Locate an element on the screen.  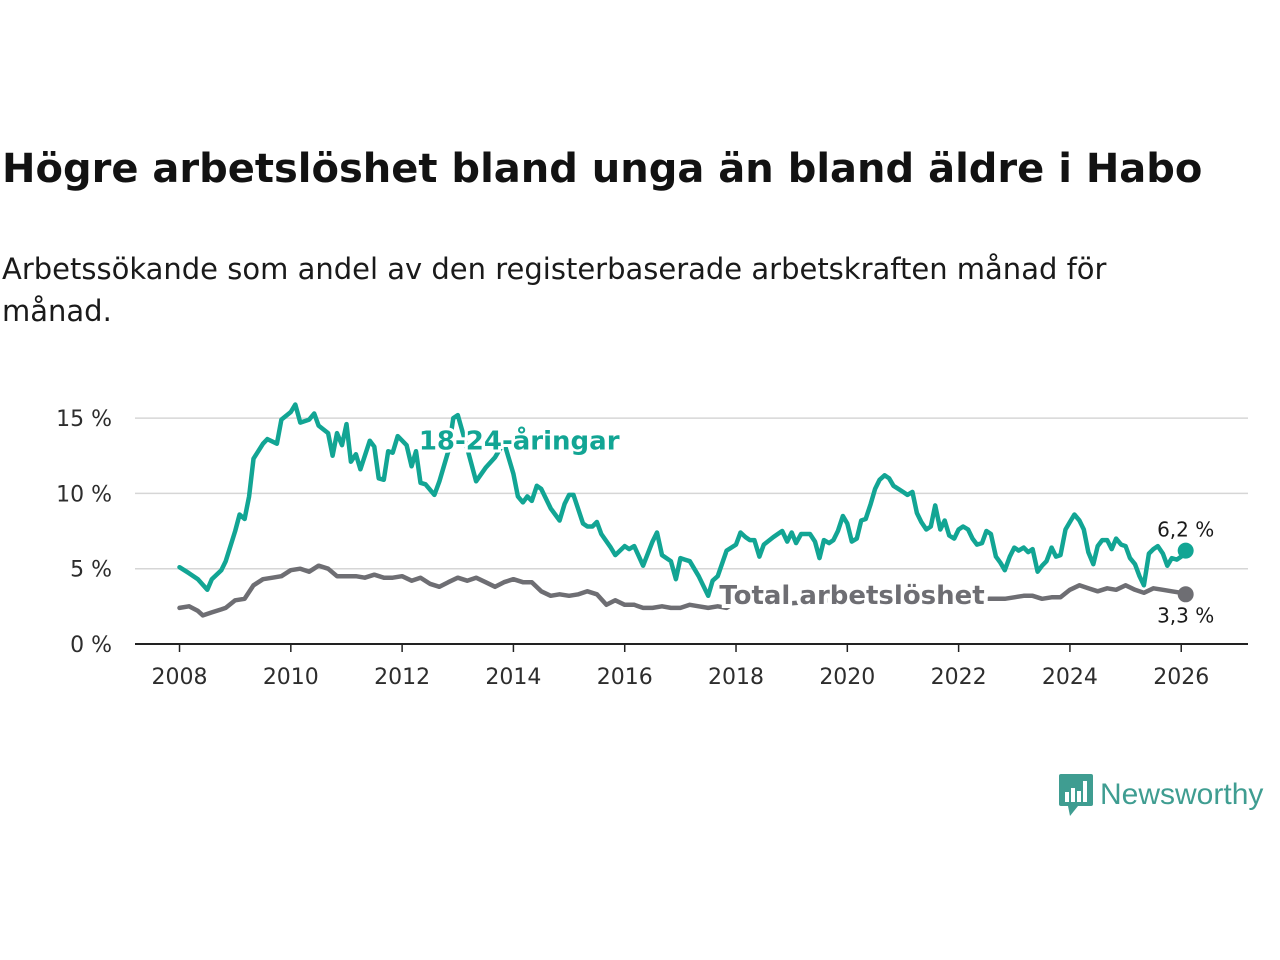
x-tick-label: 2020 is located at coordinates (847, 677).